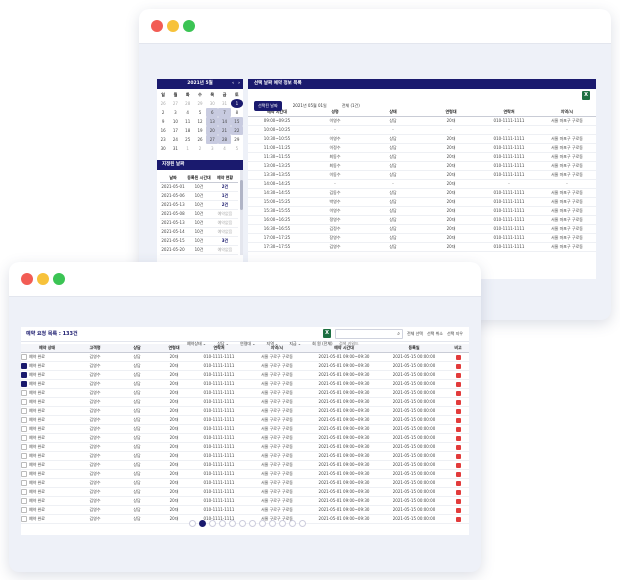 The width and height of the screenshot is (620, 580). What do you see at coordinates (422, 184) in the screenshot?
I see `table-row: 14:00~14:25- -20대 - -` at bounding box center [422, 184].